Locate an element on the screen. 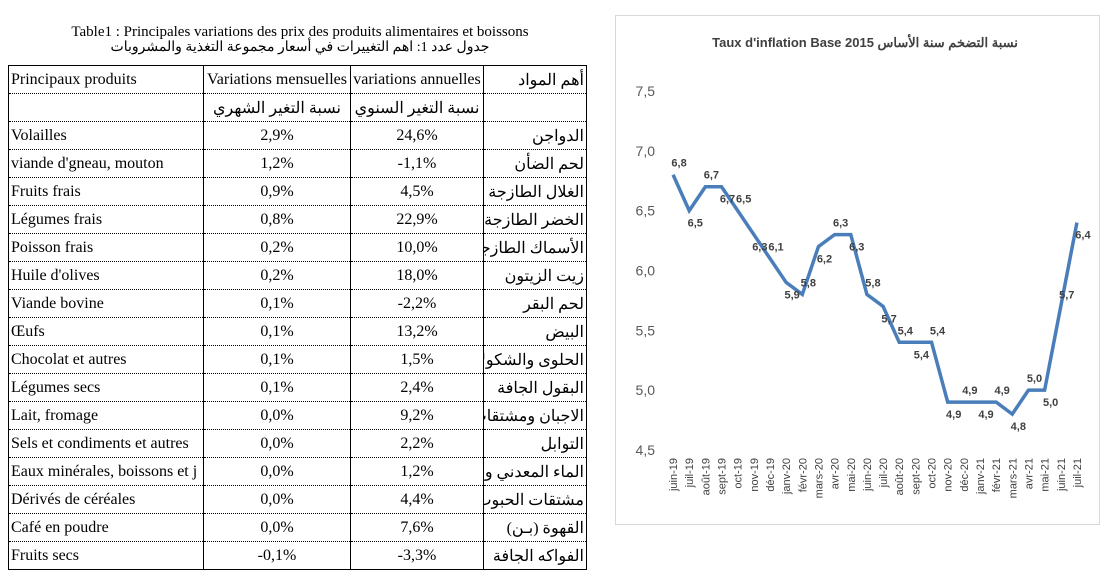 The image size is (1111, 570). data-label: 6,8 is located at coordinates (678, 164).